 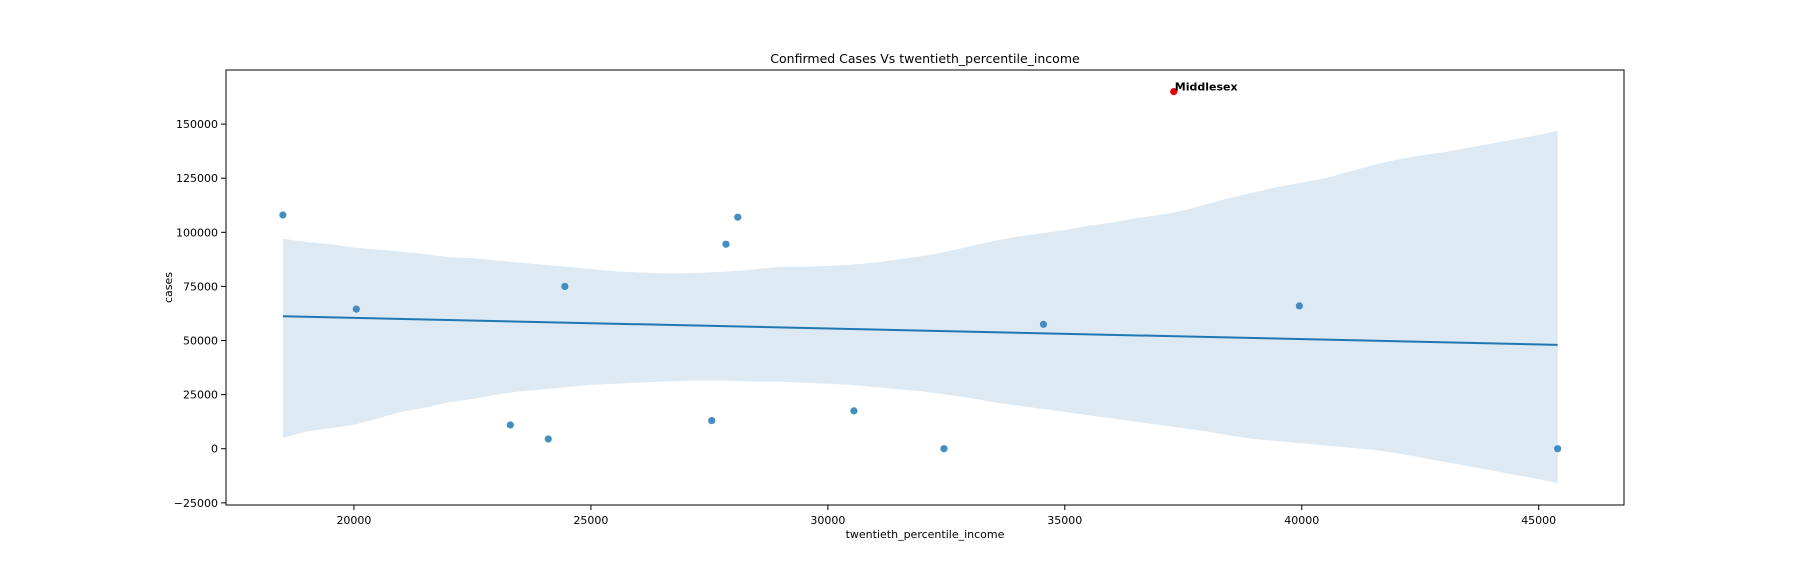 I want to click on x-tick-label-45000: 45000, so click(x=1538, y=520).